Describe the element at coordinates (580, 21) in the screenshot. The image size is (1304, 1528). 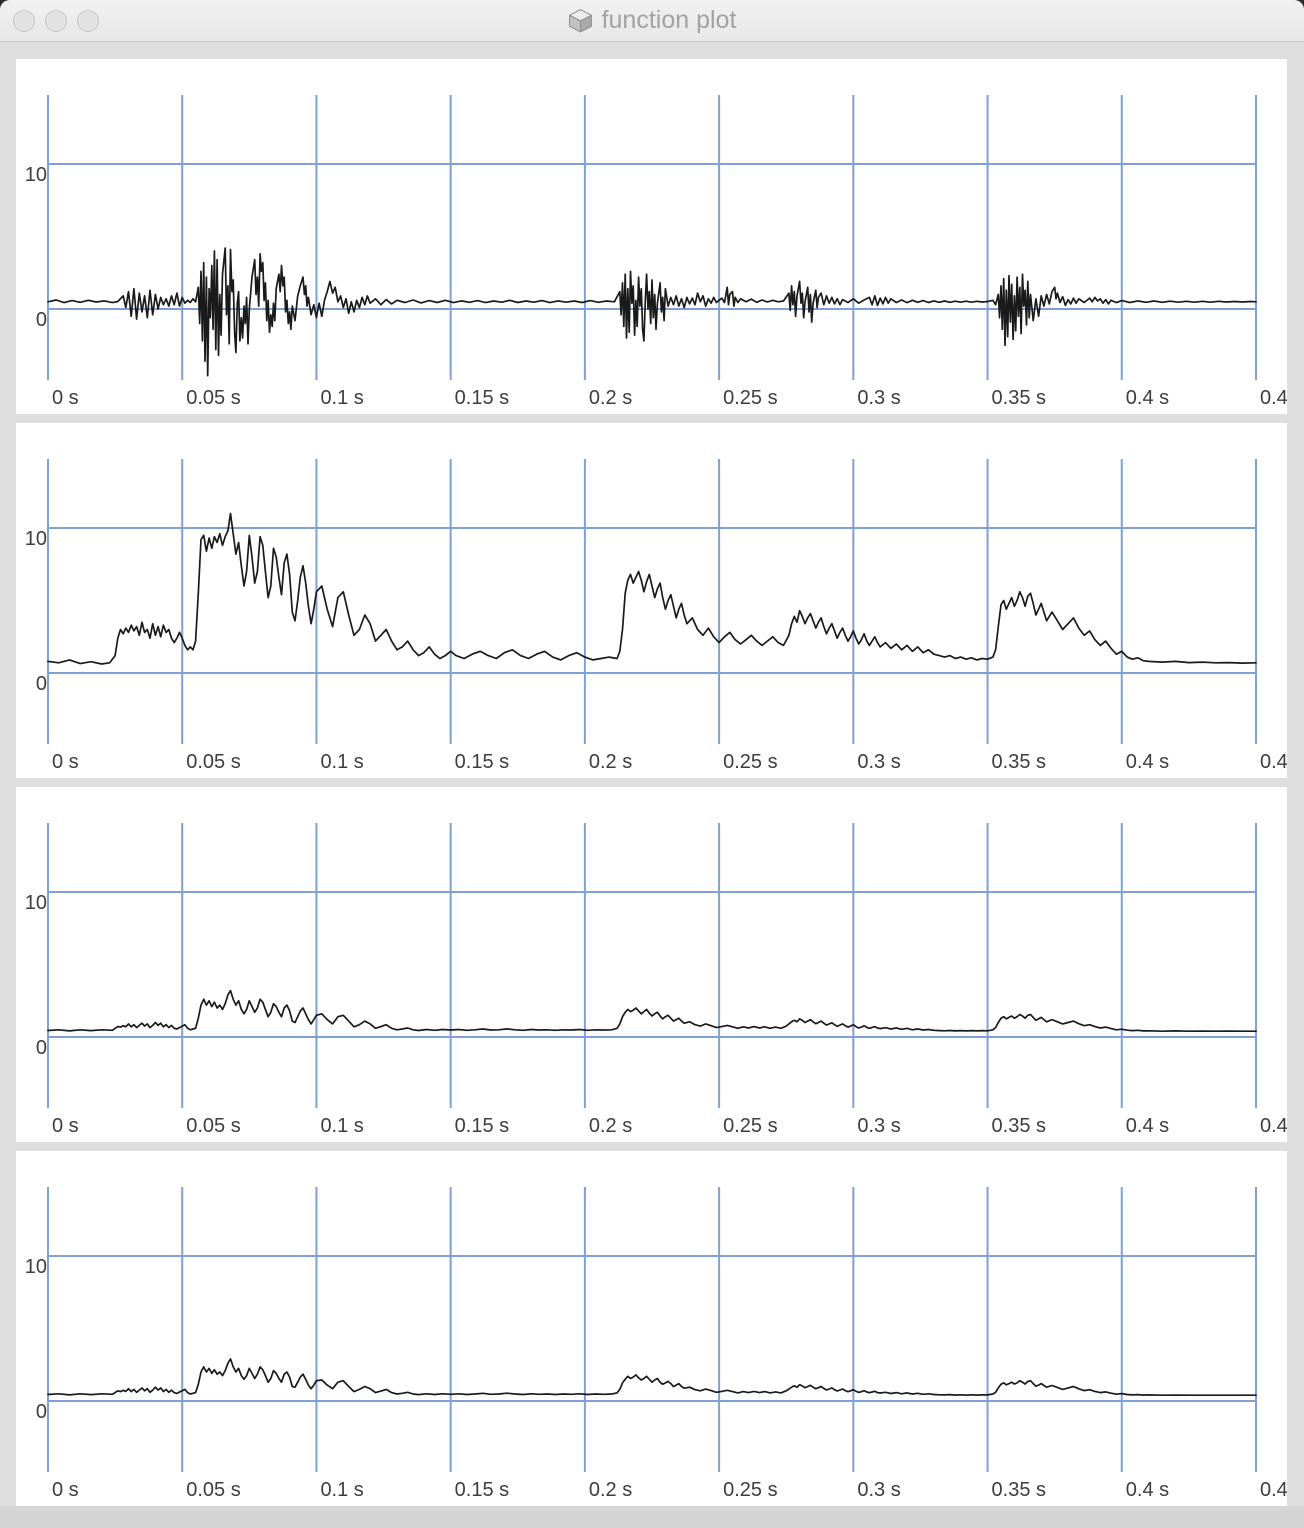
I see `app-cube-icon` at that location.